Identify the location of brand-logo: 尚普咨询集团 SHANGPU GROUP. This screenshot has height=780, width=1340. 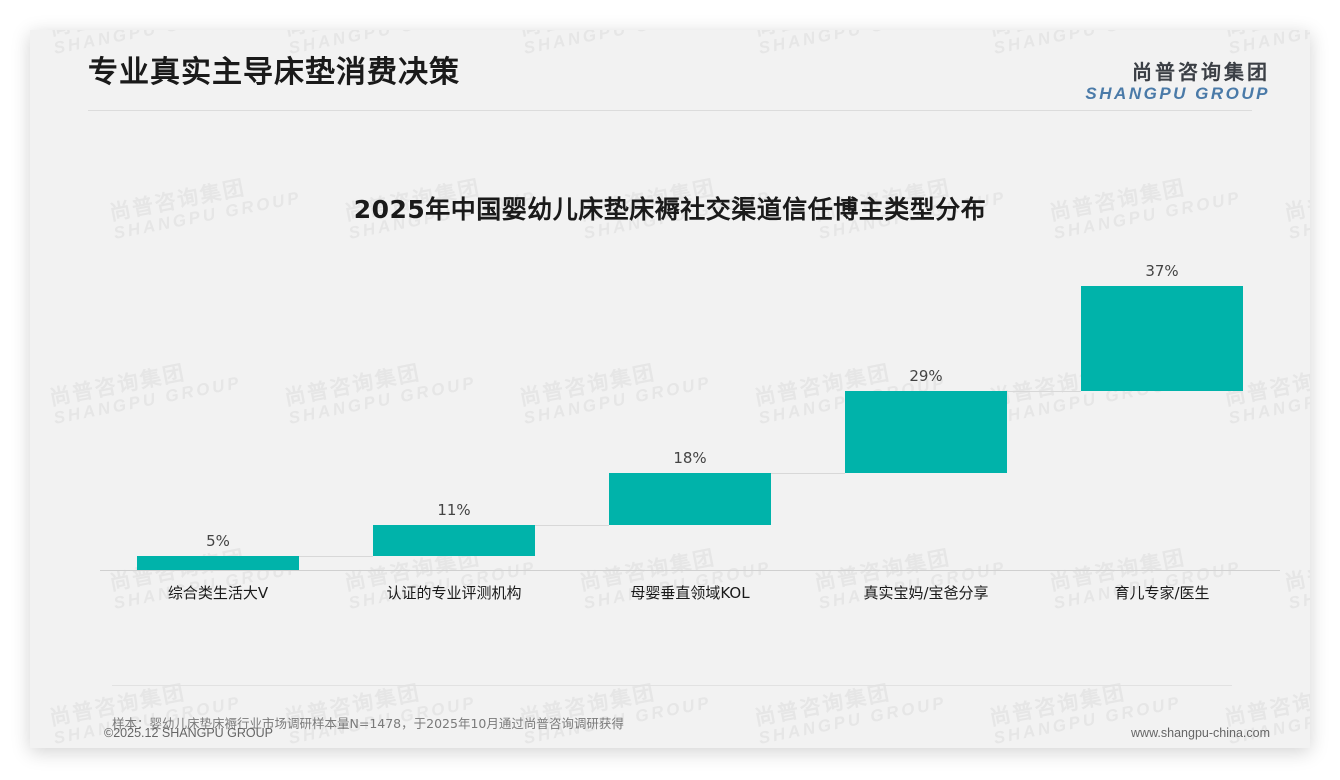
(1177, 82).